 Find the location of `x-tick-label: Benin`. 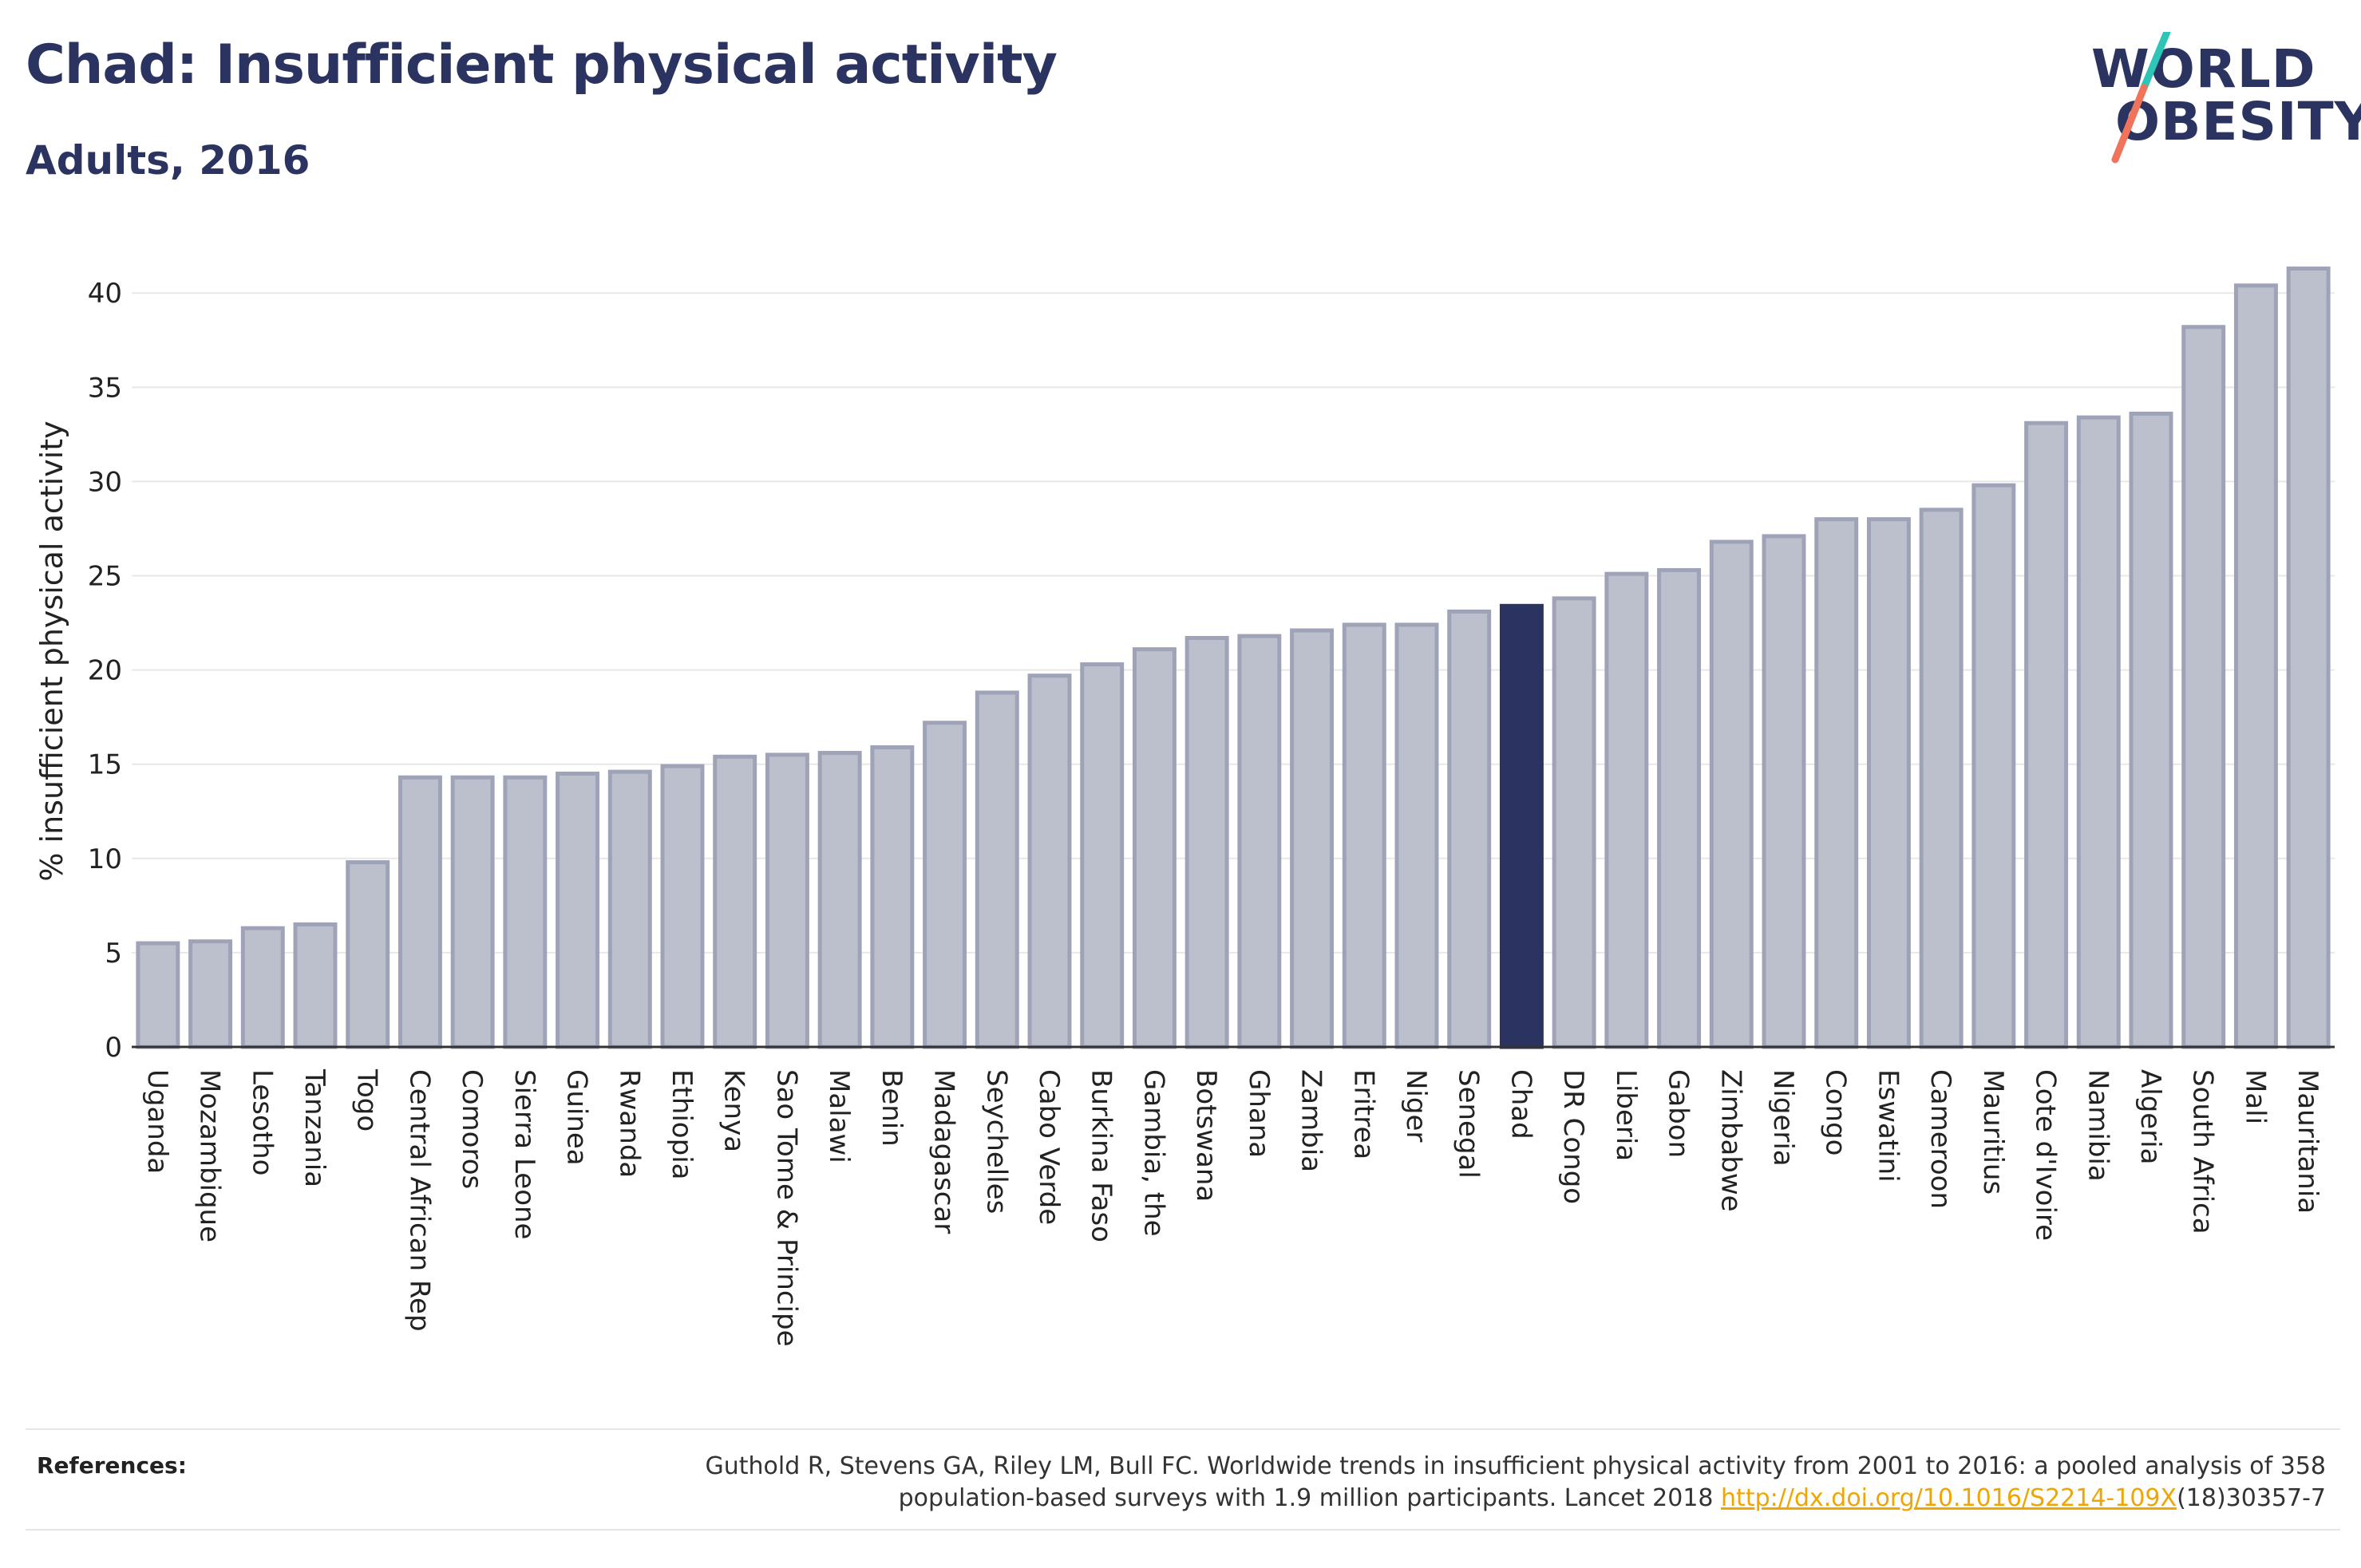

x-tick-label: Benin is located at coordinates (892, 1108).